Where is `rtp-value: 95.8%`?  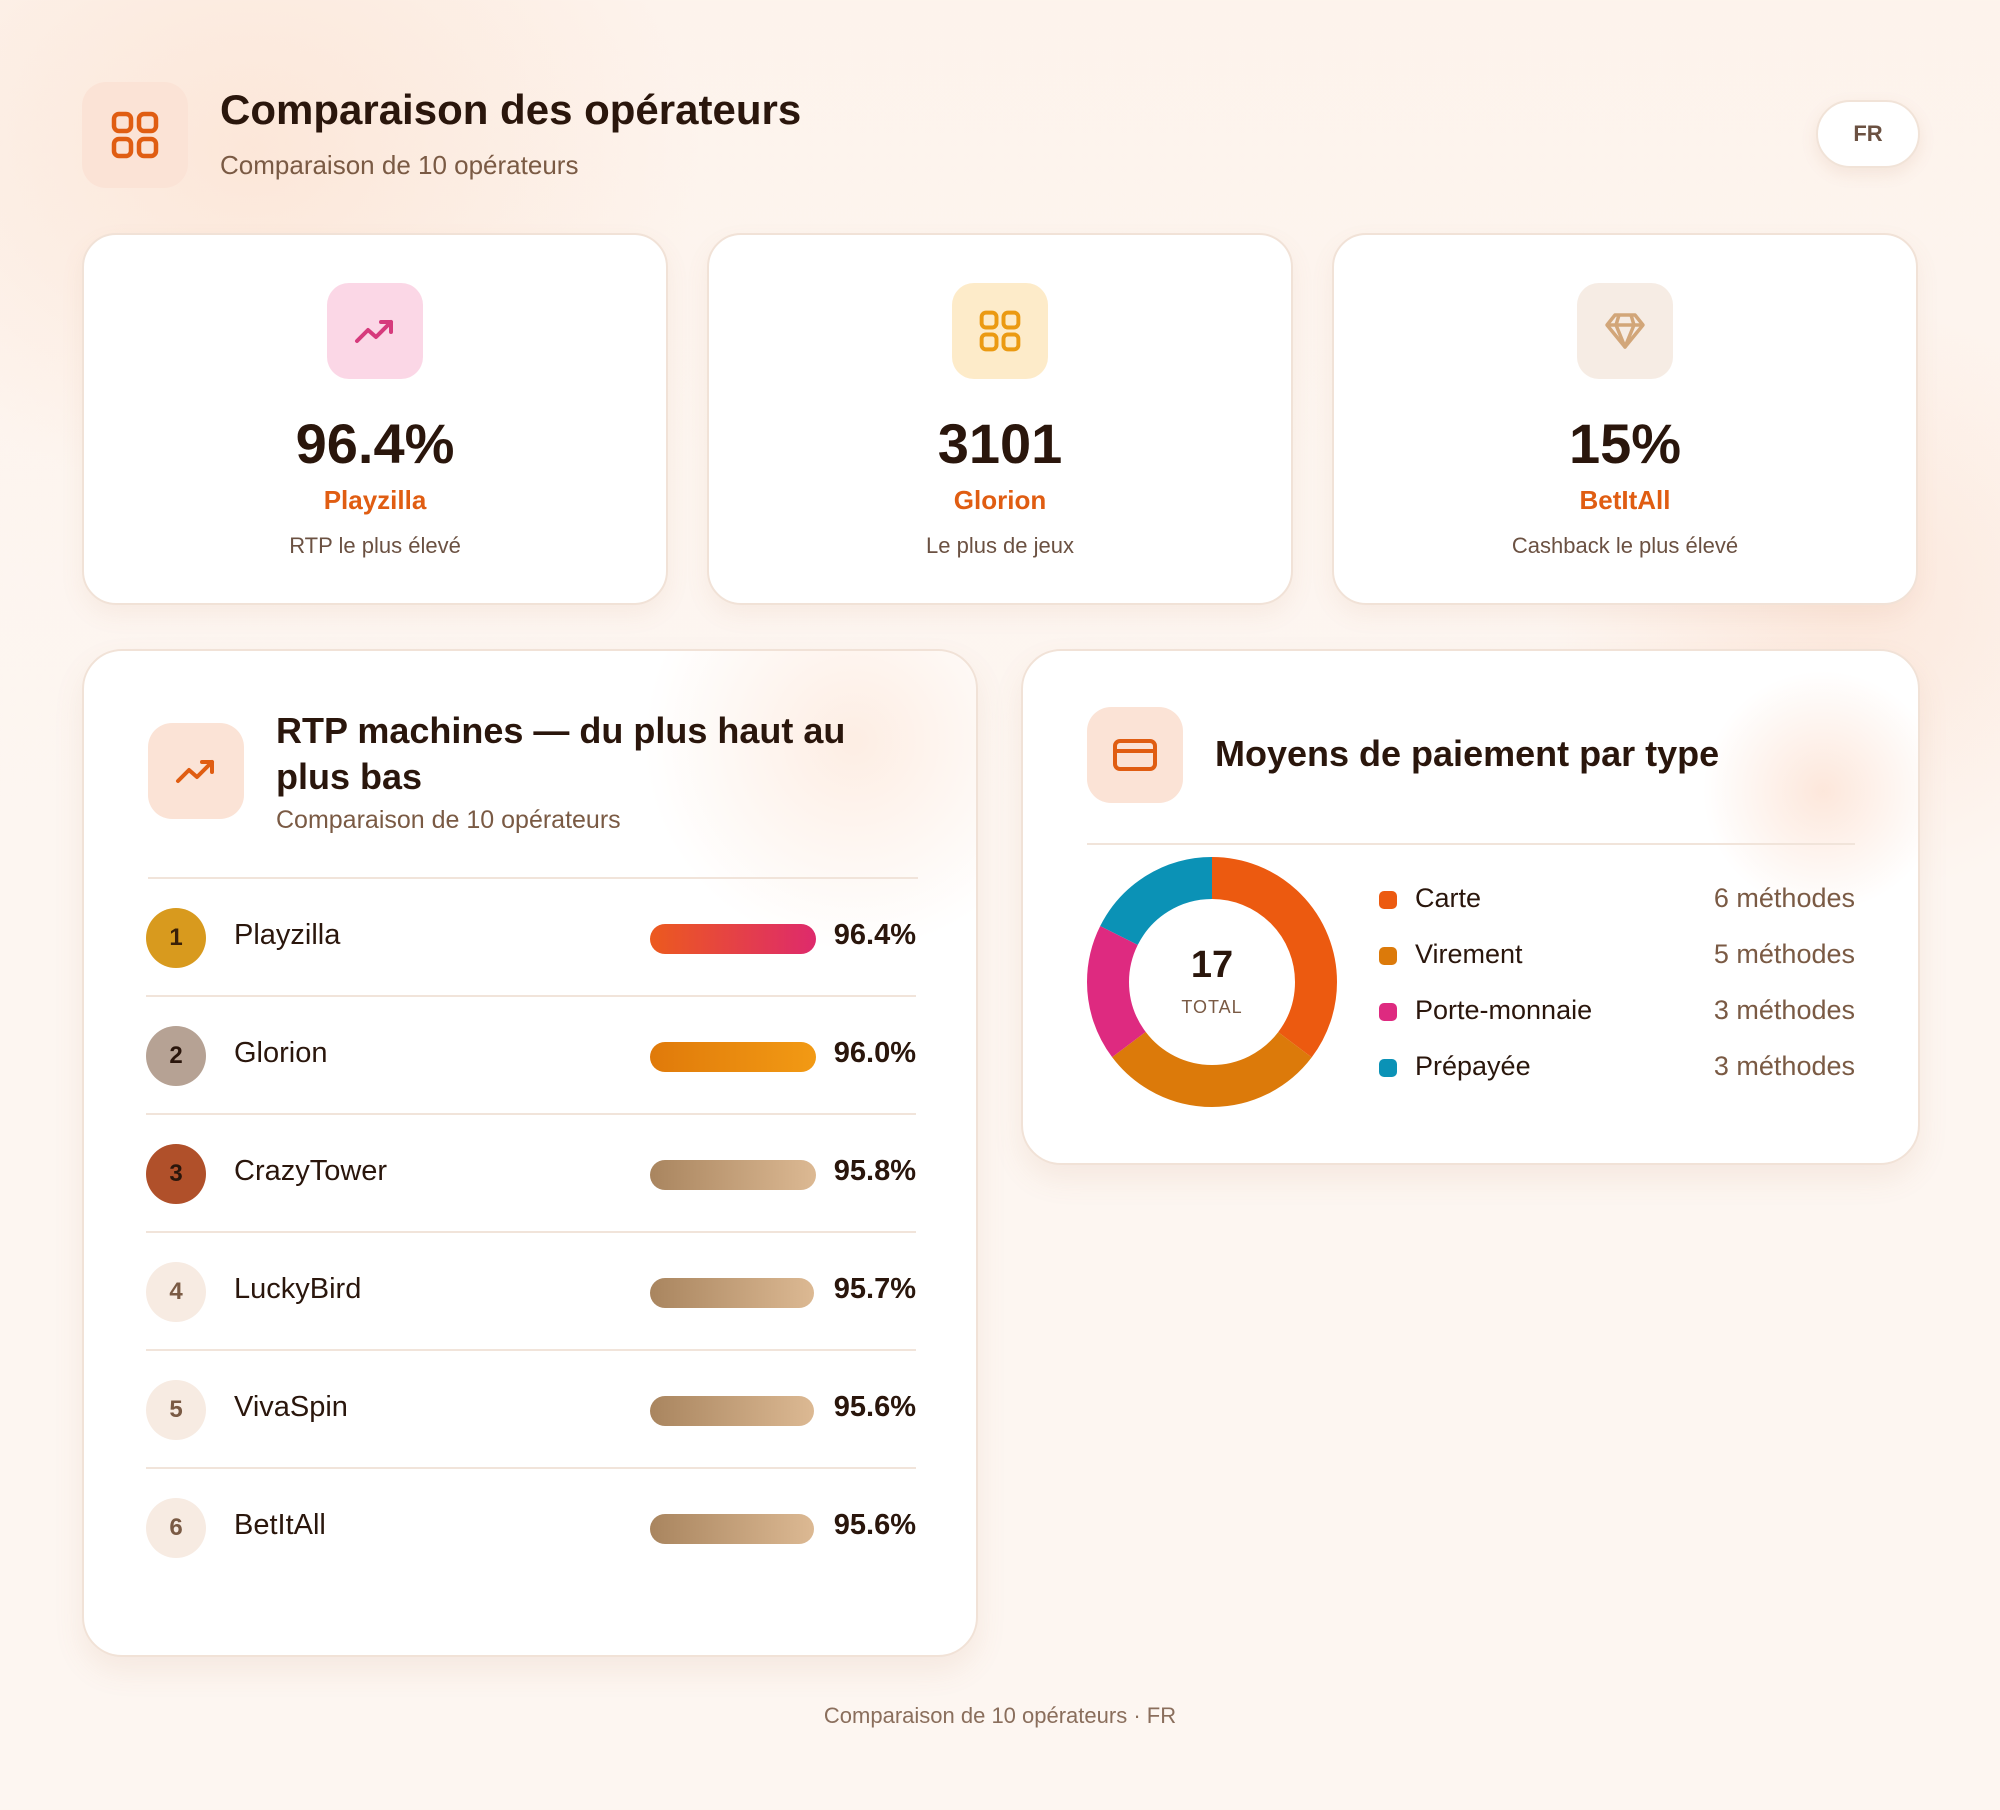 rtp-value: 95.8% is located at coordinates (874, 1171).